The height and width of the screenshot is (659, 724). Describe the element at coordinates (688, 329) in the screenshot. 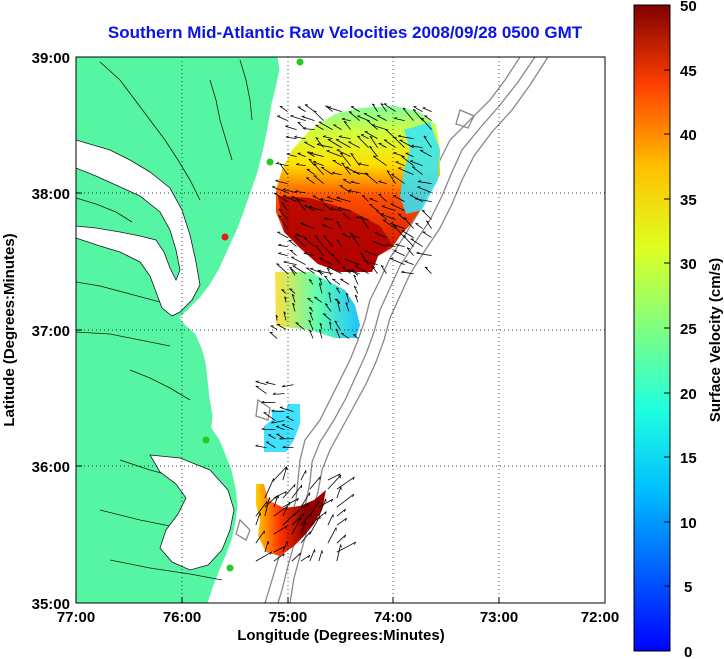

I see `colorbar-tick-label: 25` at that location.